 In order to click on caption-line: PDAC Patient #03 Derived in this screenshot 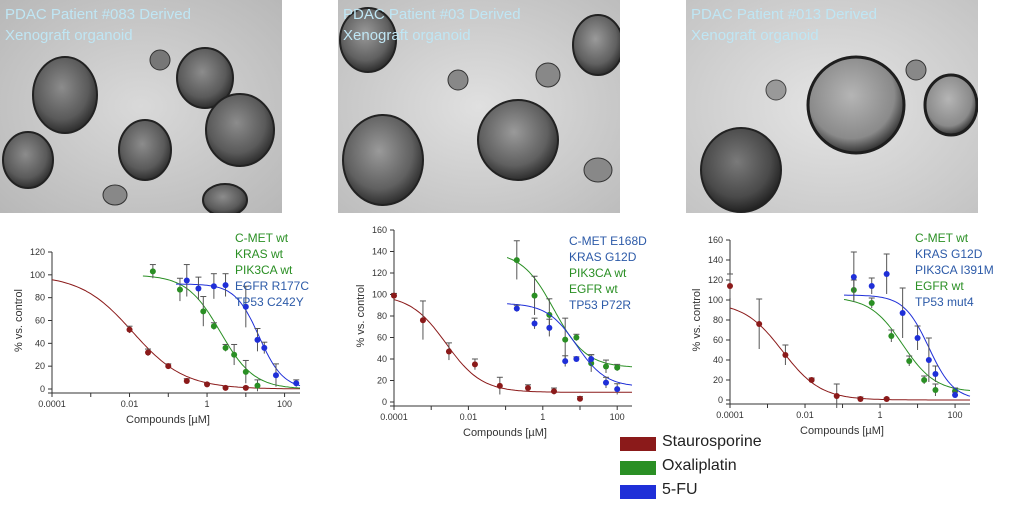, I will do `click(432, 14)`.